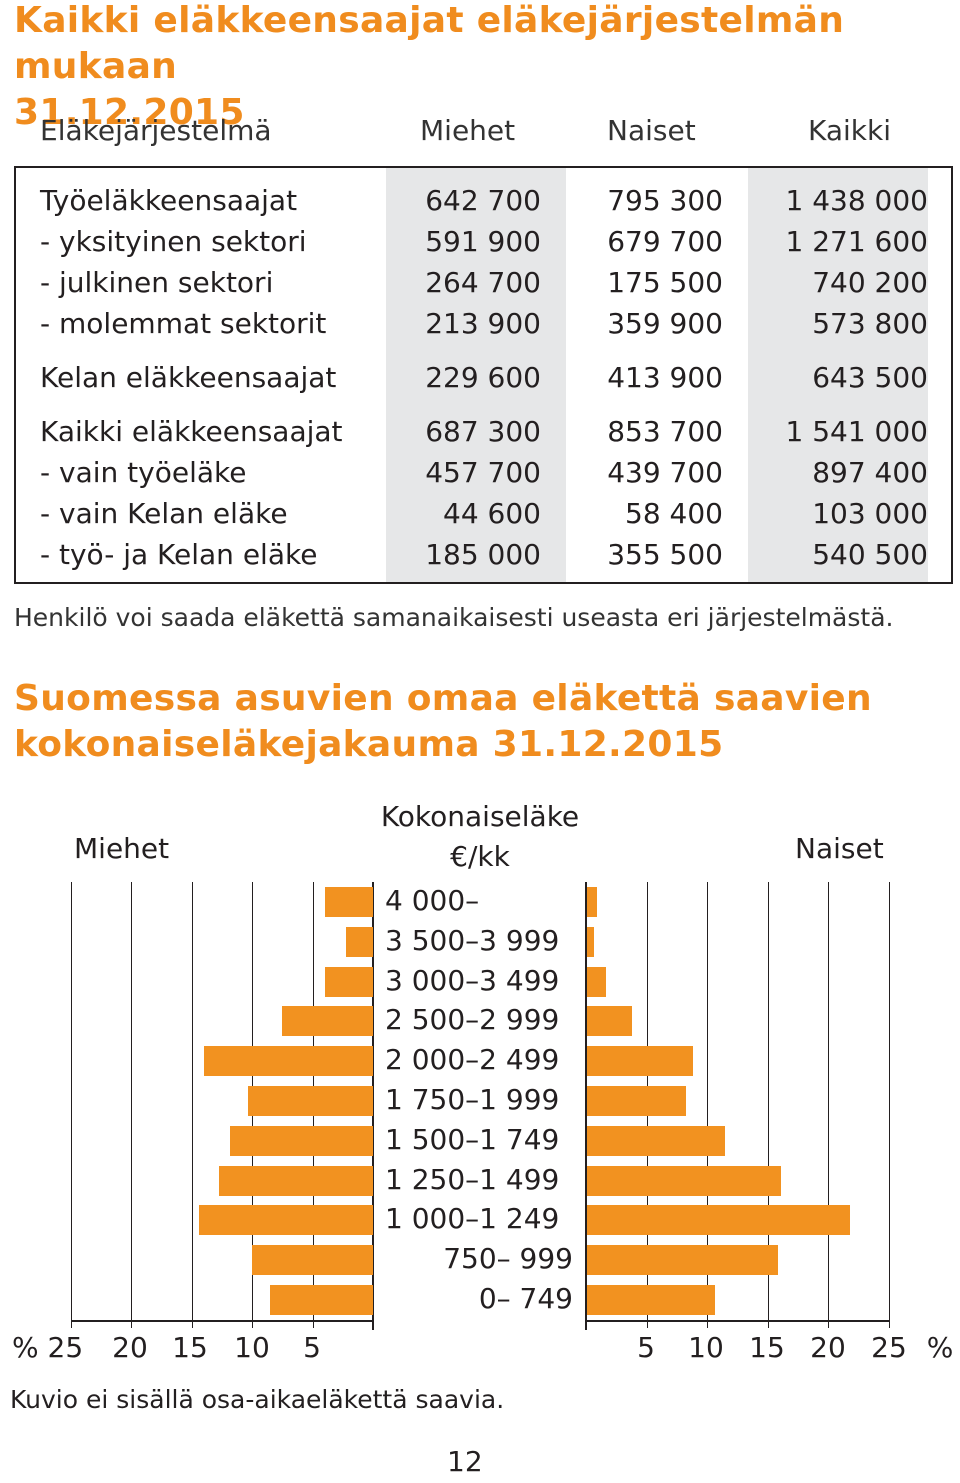 This screenshot has width=960, height=1483. What do you see at coordinates (312, 1347) in the screenshot?
I see `tick-label-left: 5` at bounding box center [312, 1347].